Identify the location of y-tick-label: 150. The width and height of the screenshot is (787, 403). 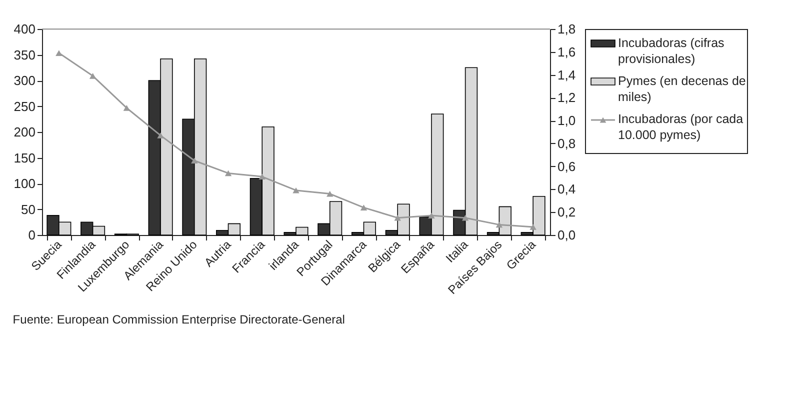
(25, 158).